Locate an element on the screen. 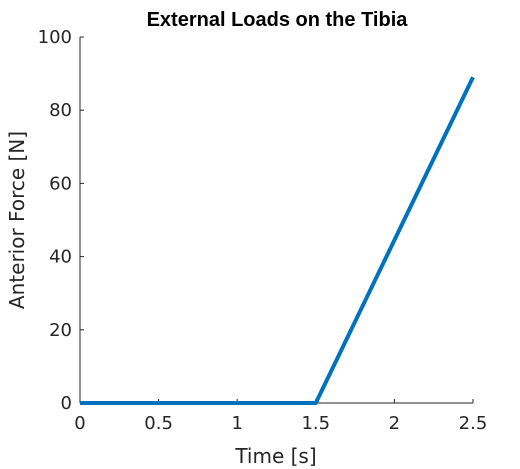 The width and height of the screenshot is (520, 469). y-tick-label: 60 is located at coordinates (60, 183).